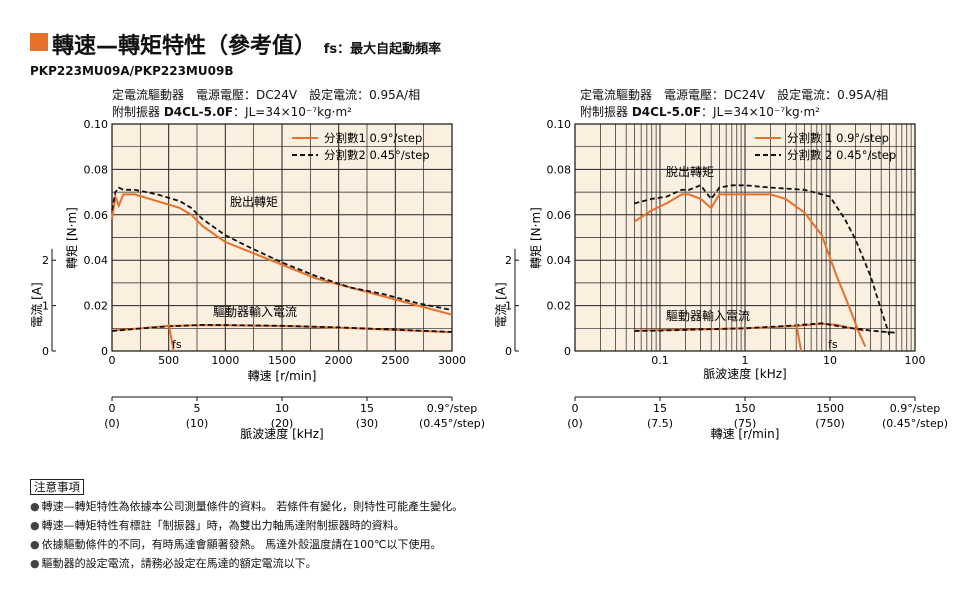 The image size is (980, 594). What do you see at coordinates (37, 304) in the screenshot?
I see `chart1-y2-label: 電流 [A]` at bounding box center [37, 304].